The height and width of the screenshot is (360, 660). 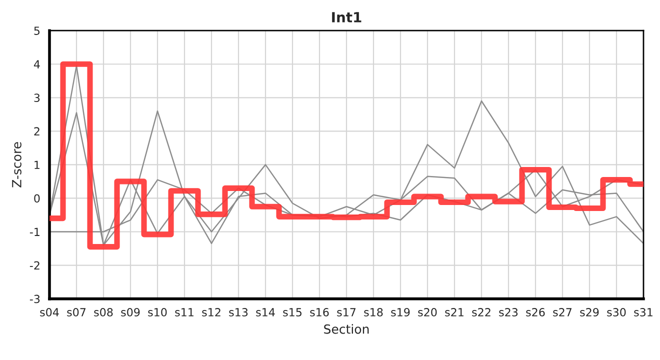 I want to click on x-tick-label: s29, so click(x=589, y=312).